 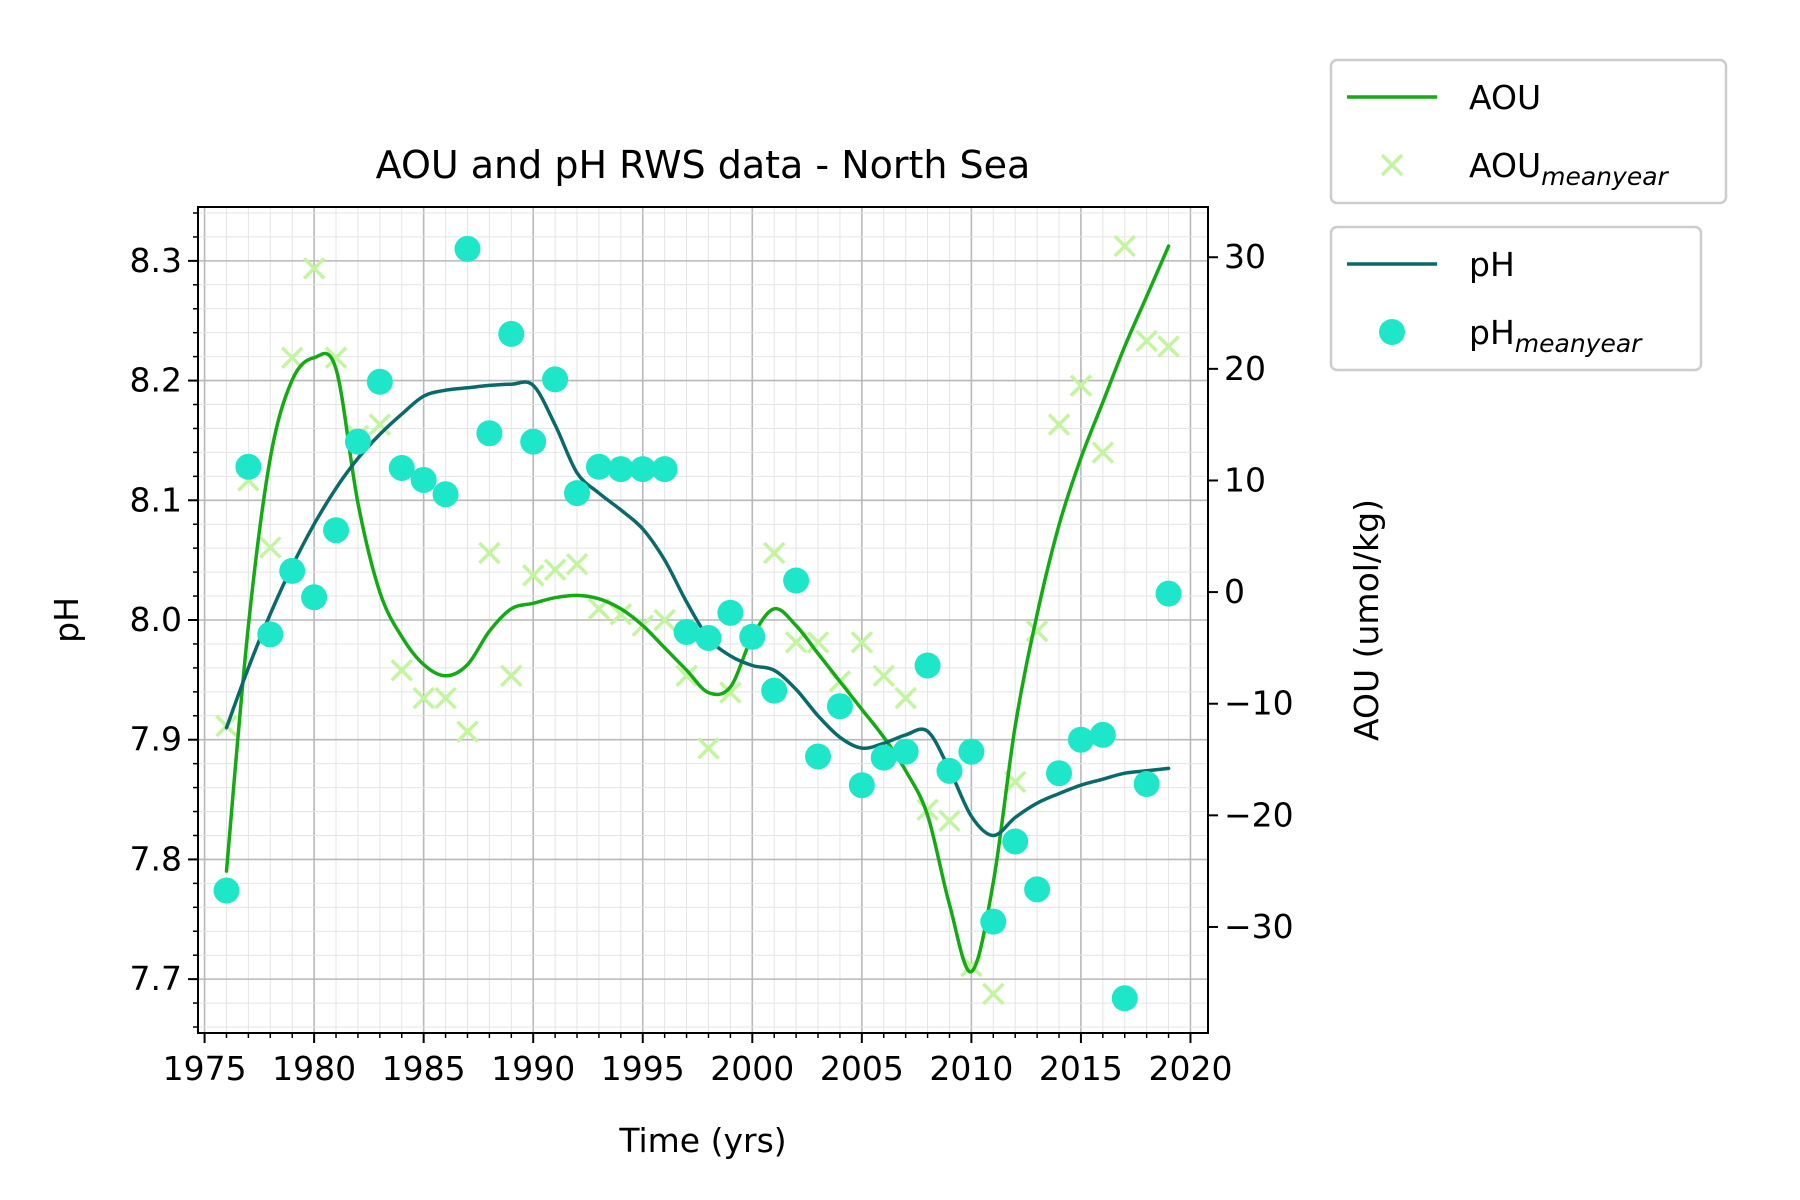 I want to click on x-tick-label: 2020, so click(x=1190, y=1068).